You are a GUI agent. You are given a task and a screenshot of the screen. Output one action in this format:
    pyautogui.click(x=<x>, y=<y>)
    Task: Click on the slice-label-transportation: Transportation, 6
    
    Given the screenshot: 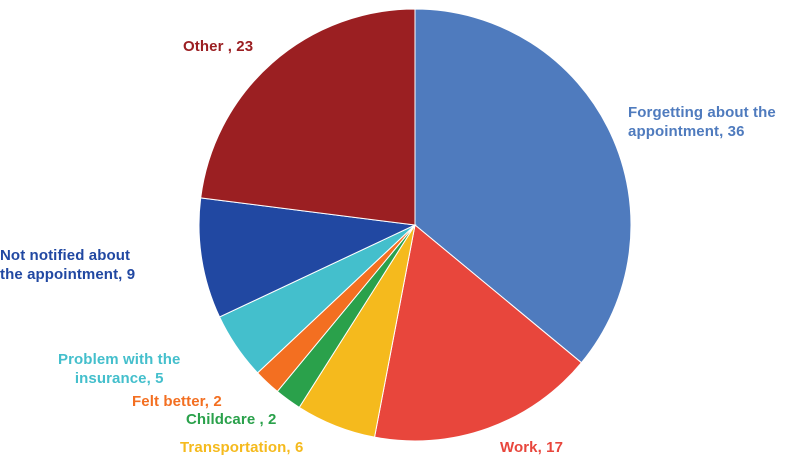 What is the action you would take?
    pyautogui.click(x=242, y=447)
    